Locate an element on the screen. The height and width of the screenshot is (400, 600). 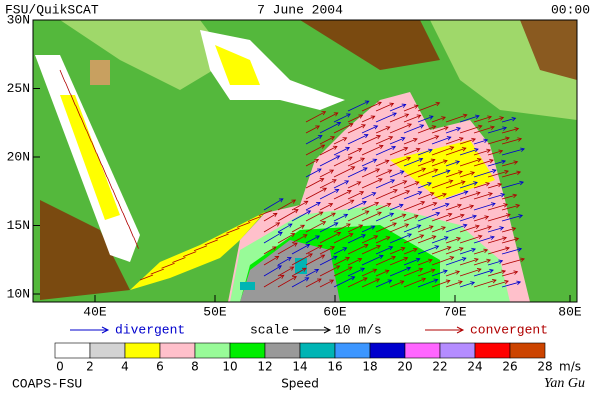
colorbar-title: Speed is located at coordinates (300, 384).